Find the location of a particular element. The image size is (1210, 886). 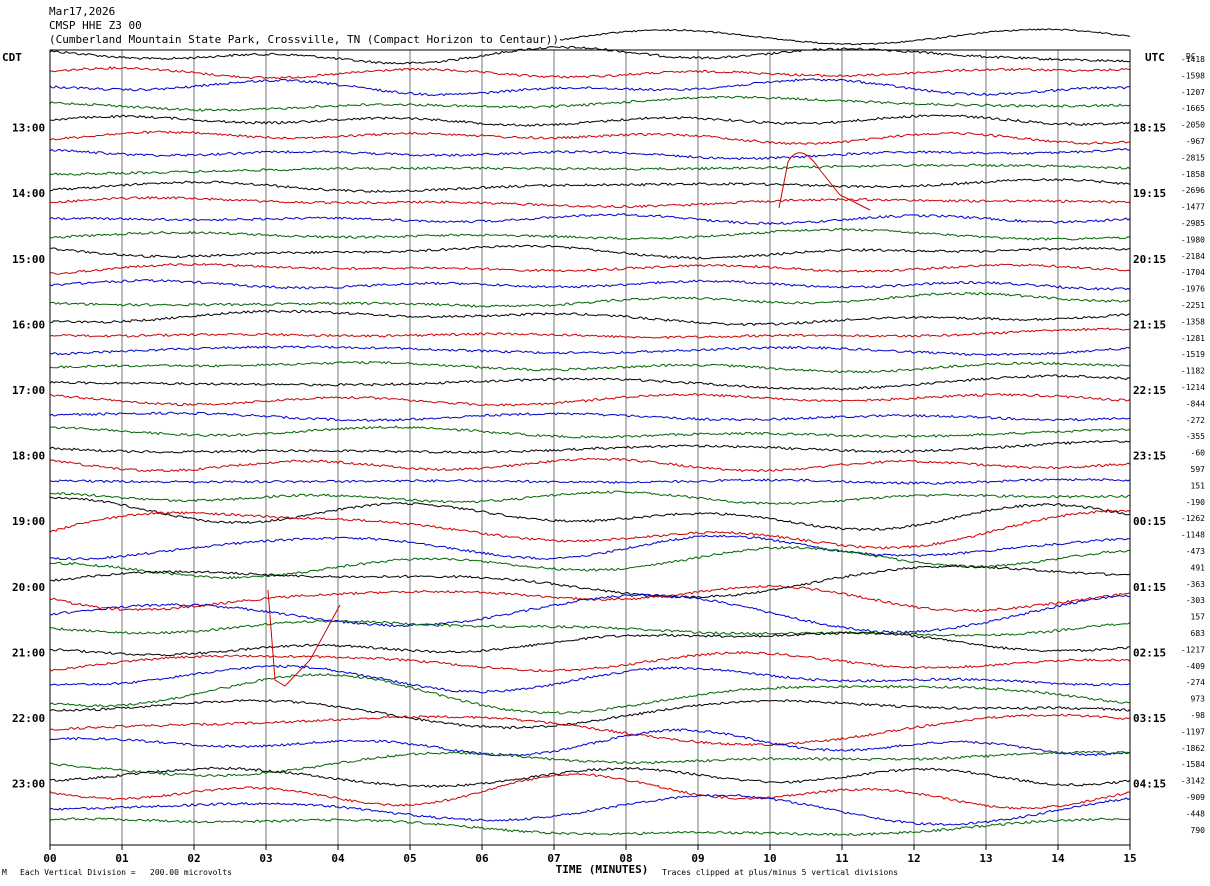

dc-offset-label: -1519 is located at coordinates (1193, 354).